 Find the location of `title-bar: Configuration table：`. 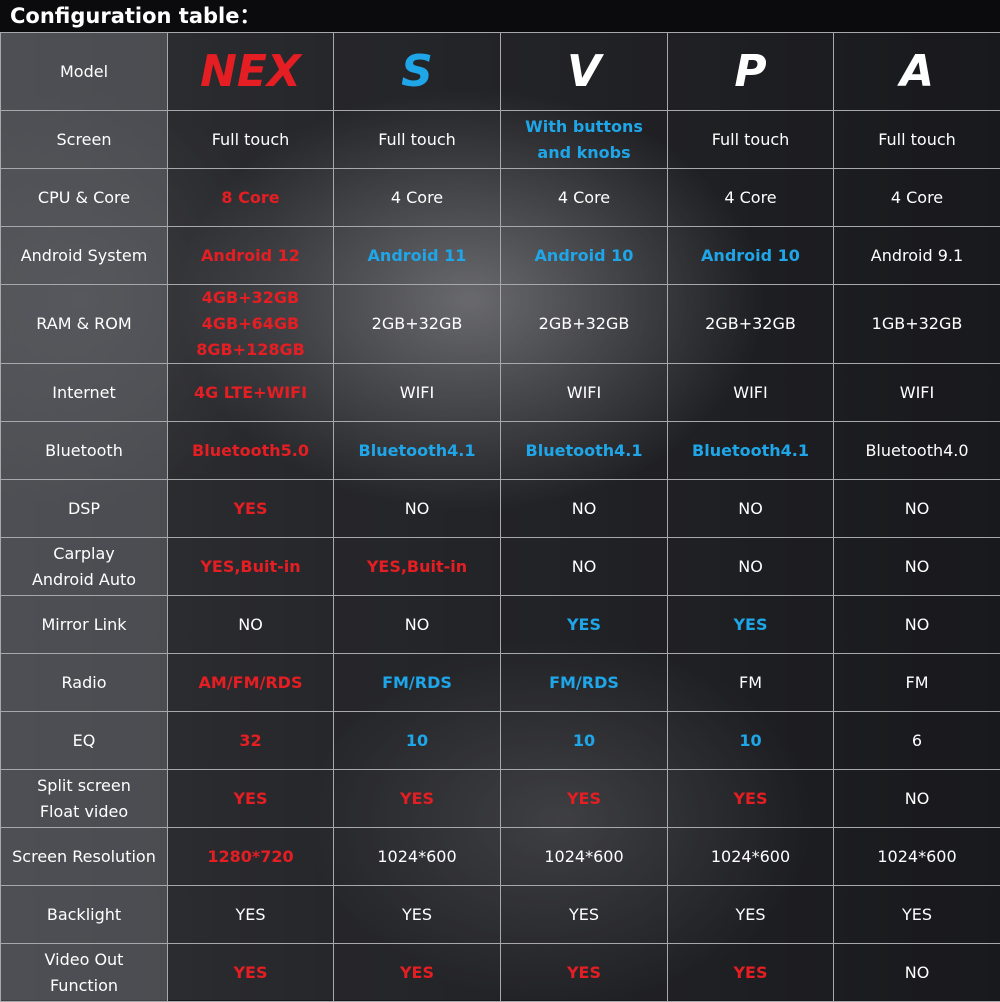

title-bar: Configuration table： is located at coordinates (500, 16).